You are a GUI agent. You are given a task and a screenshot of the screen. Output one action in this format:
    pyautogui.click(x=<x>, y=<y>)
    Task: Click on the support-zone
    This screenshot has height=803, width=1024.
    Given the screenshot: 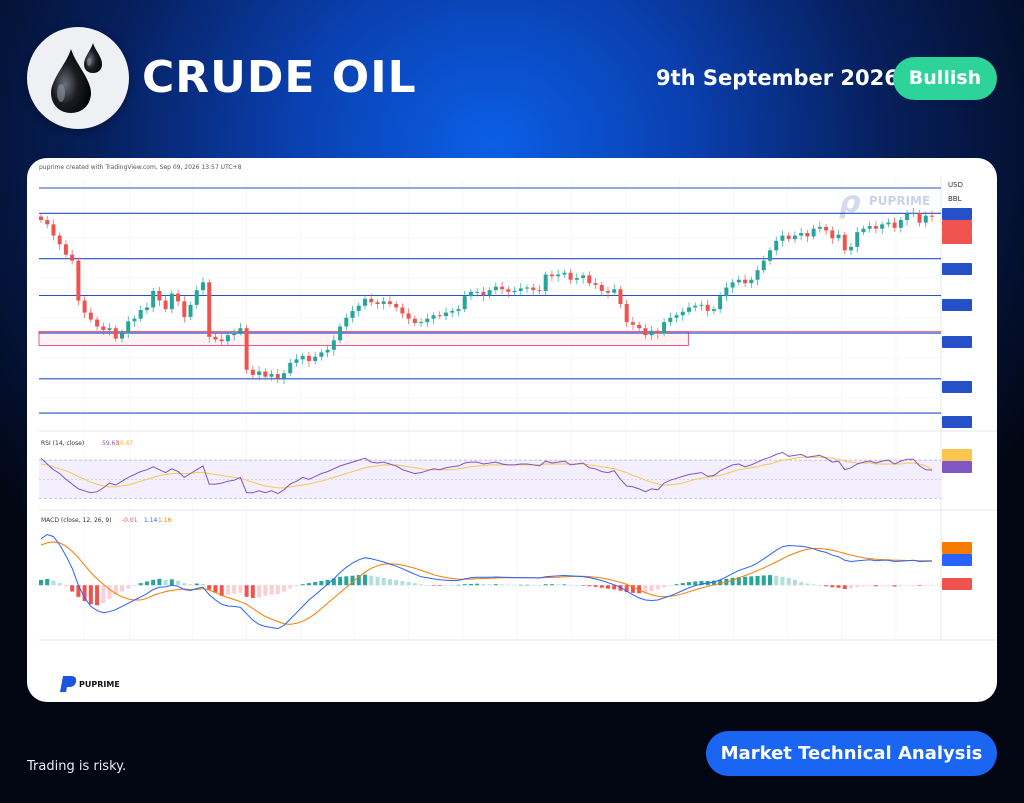 What is the action you would take?
    pyautogui.click(x=489, y=339)
    